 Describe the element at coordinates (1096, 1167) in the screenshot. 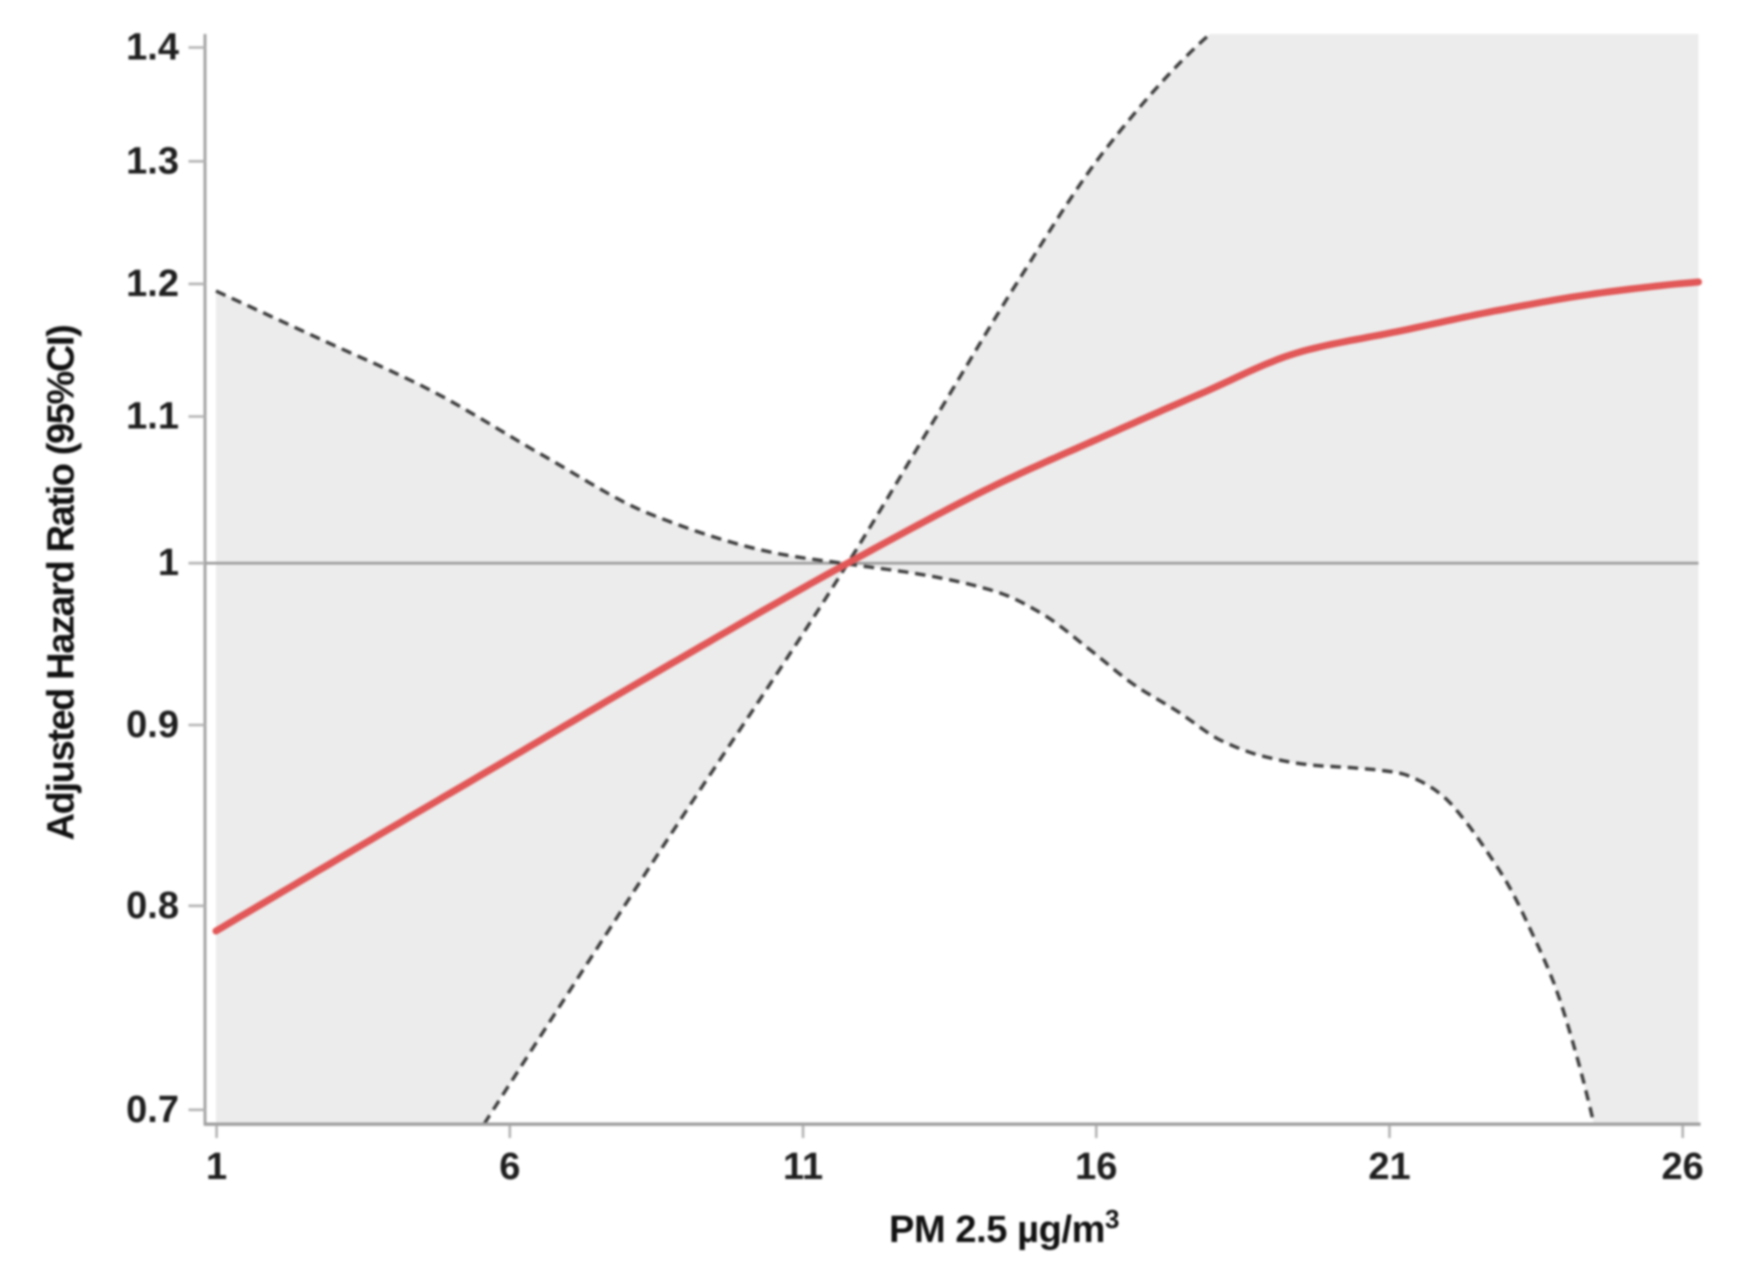

I see `svg-text: 16` at that location.